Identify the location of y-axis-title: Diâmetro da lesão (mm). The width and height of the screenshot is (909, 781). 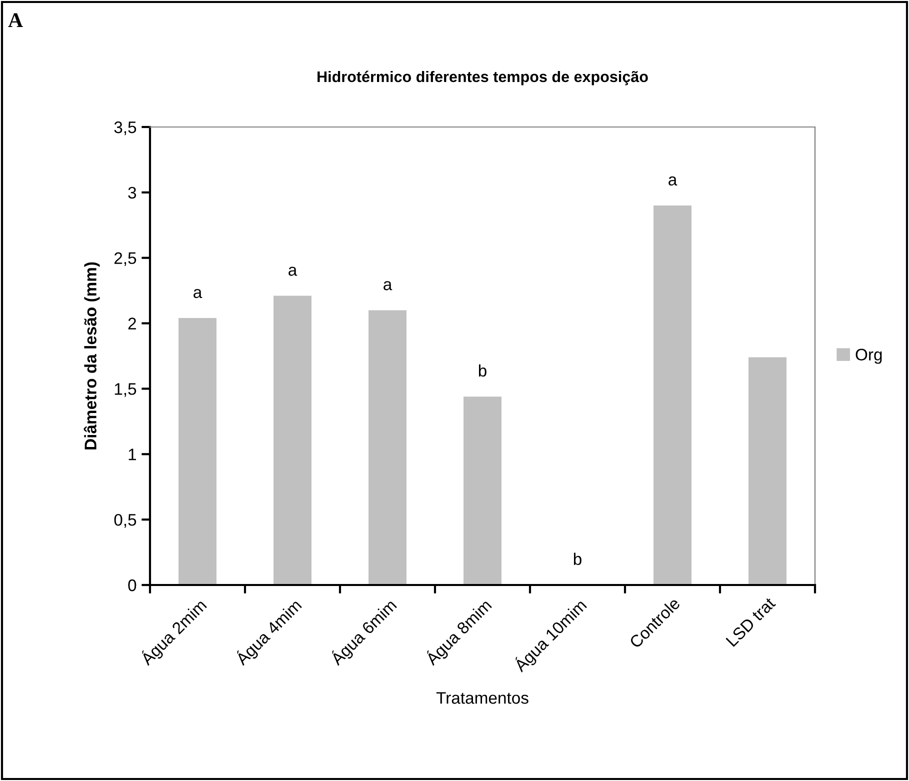
(92, 356).